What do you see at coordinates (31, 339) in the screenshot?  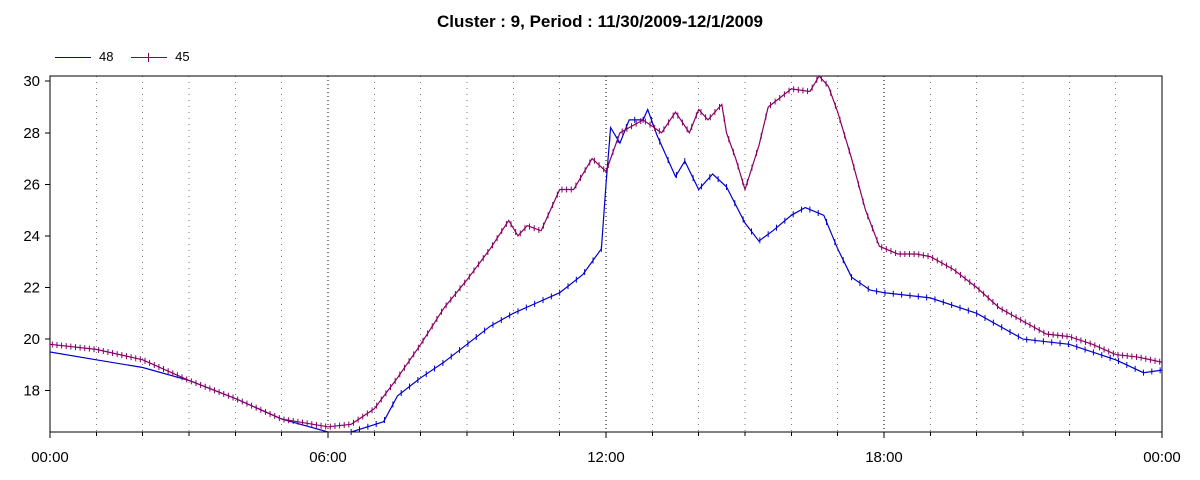 I see `y-tick-label: 20` at bounding box center [31, 339].